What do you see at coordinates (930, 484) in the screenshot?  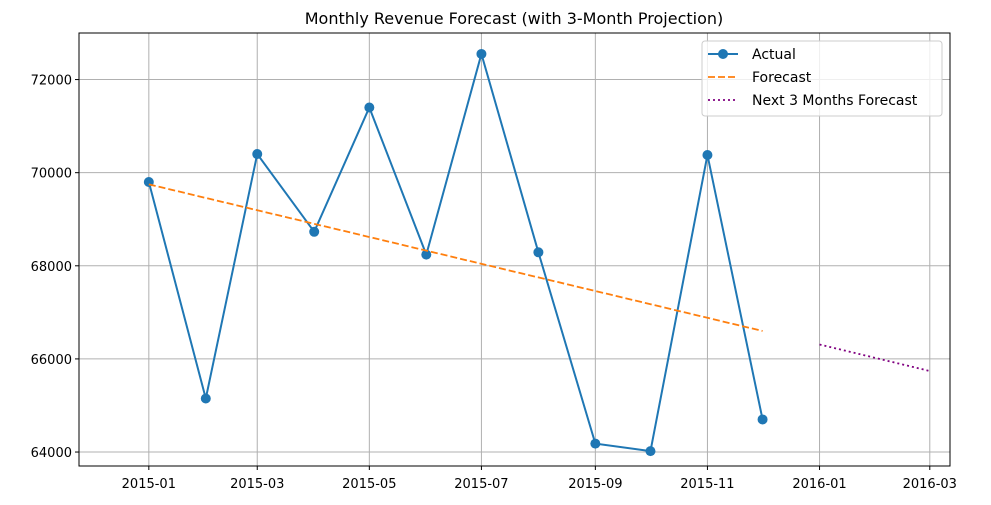 I see `x-tick-label: 2016-03` at bounding box center [930, 484].